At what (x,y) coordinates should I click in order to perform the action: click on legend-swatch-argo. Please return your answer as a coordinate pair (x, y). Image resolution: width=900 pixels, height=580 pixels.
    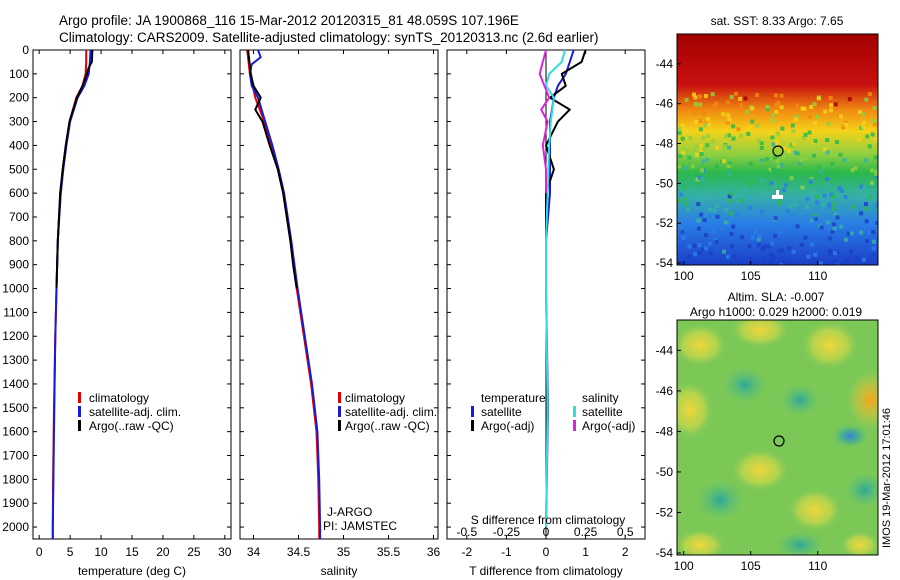
    Looking at the image, I should click on (339, 425).